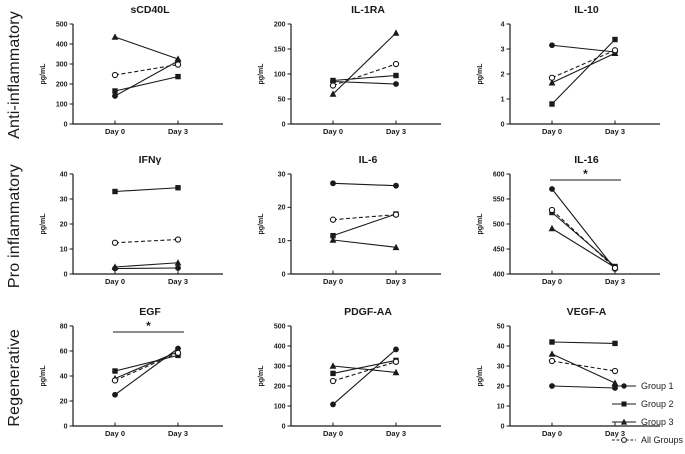  Describe the element at coordinates (15, 226) in the screenshot. I see `row-label-pro-inflammatory: Pro inflammatory` at that location.